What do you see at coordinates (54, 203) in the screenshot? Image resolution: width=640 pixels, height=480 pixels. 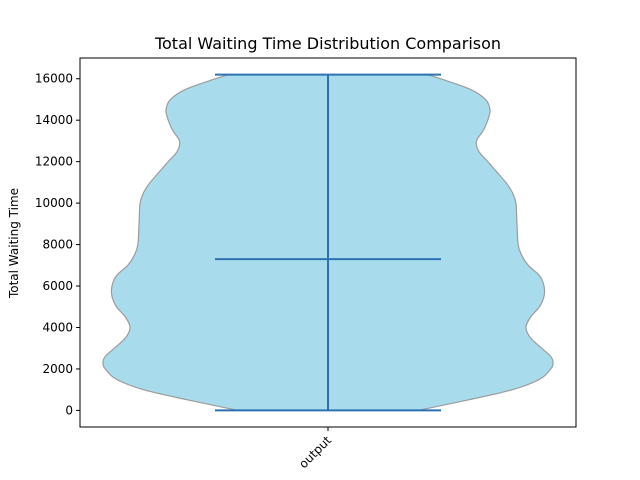 I see `y-tick-label: 10000` at bounding box center [54, 203].